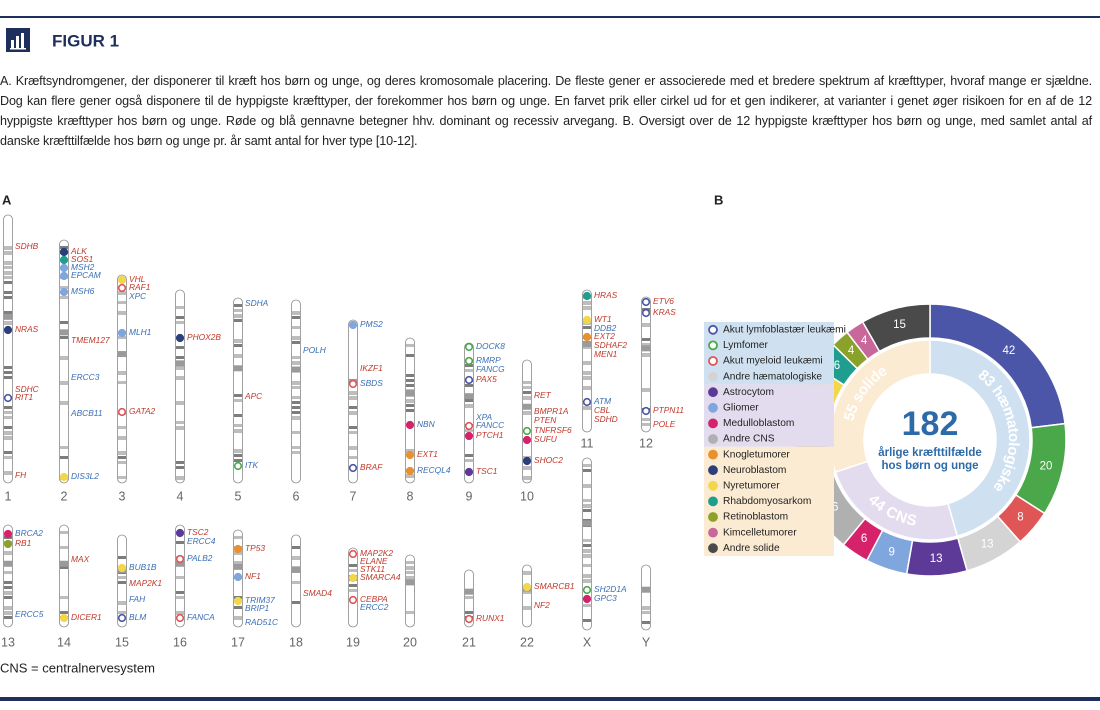 The height and width of the screenshot is (710, 1100). Describe the element at coordinates (1009, 351) in the screenshot. I see `segment-value: 42` at that location.